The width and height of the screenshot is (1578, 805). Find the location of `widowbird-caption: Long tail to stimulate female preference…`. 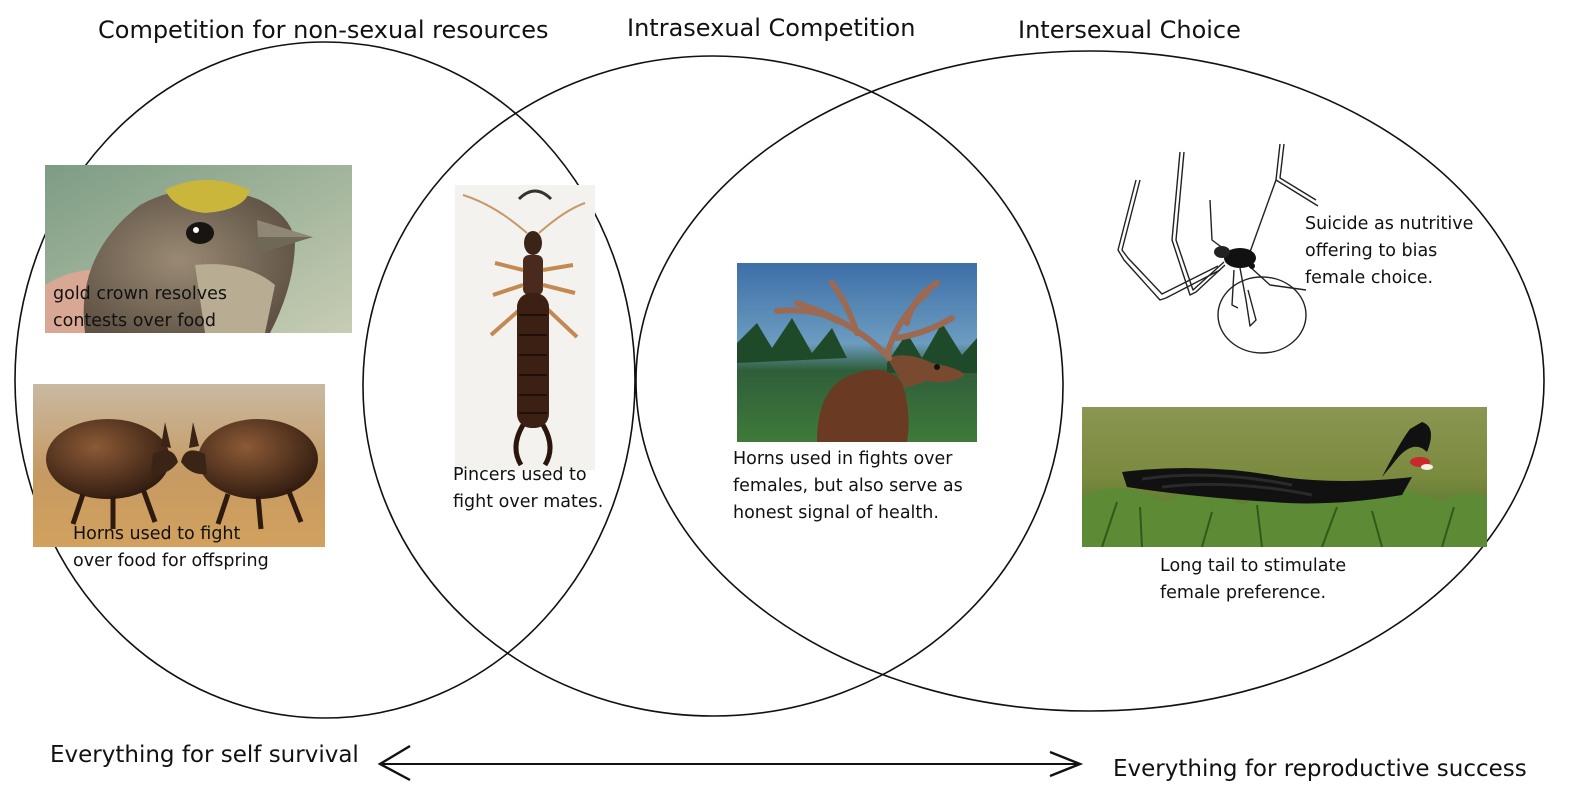

widowbird-caption: Long tail to stimulate female preference… is located at coordinates (1253, 580).